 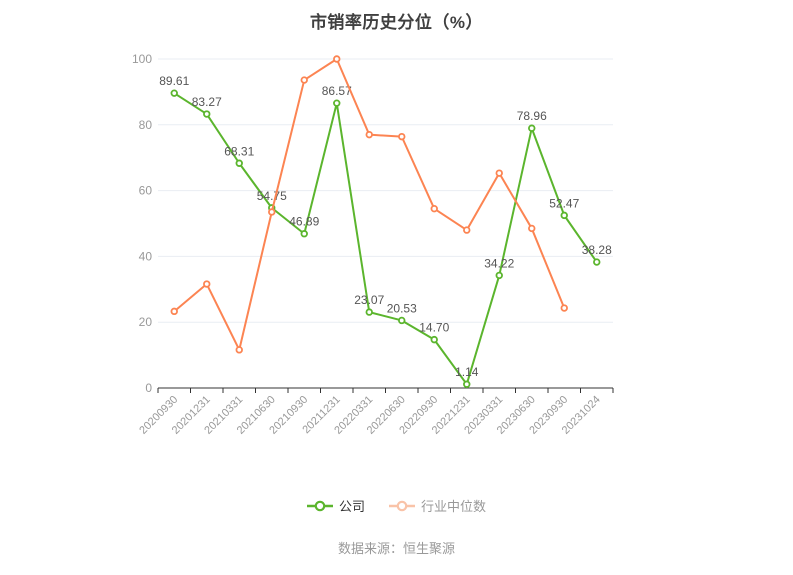 I want to click on data-source-note: 数据来源：恒生聚源, so click(x=396, y=548).